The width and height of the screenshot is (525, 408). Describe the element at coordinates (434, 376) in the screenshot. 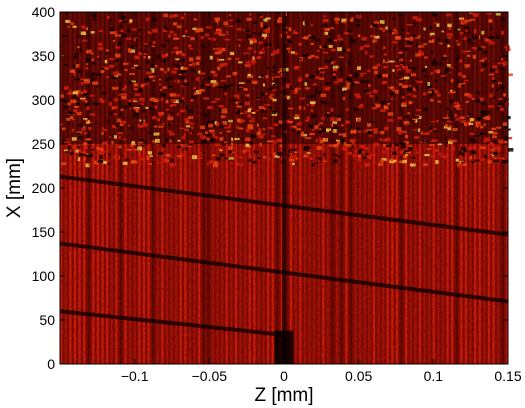

I see `x-tick-label: 0.1` at that location.